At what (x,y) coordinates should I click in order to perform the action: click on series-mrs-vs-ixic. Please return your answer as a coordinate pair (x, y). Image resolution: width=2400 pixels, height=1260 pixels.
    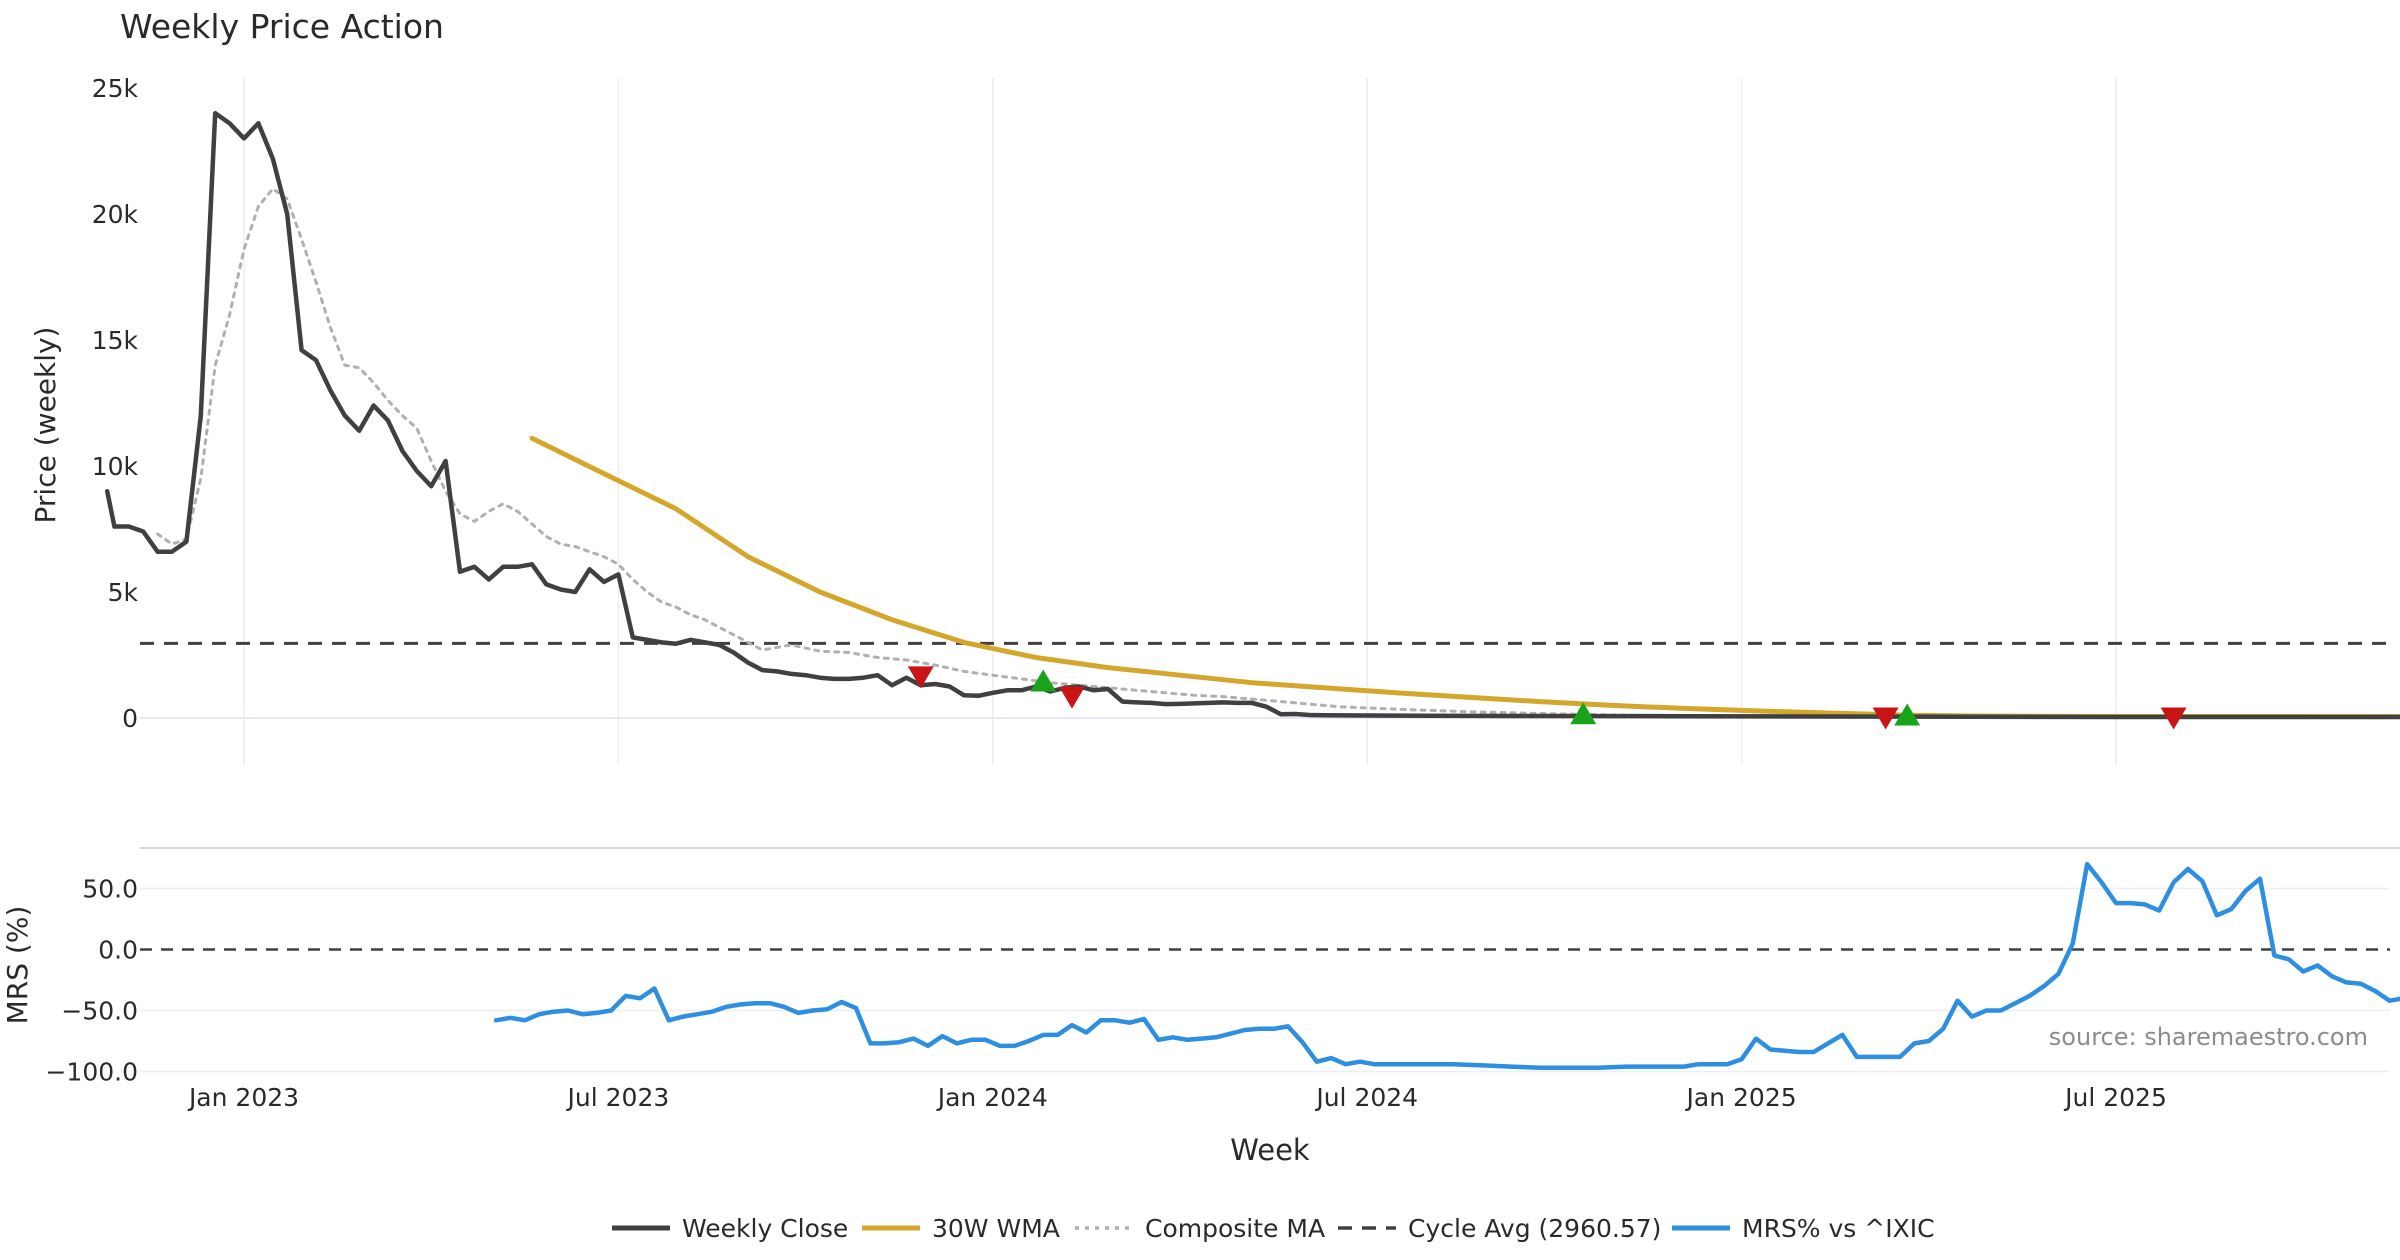
    Looking at the image, I should click on (1446, 966).